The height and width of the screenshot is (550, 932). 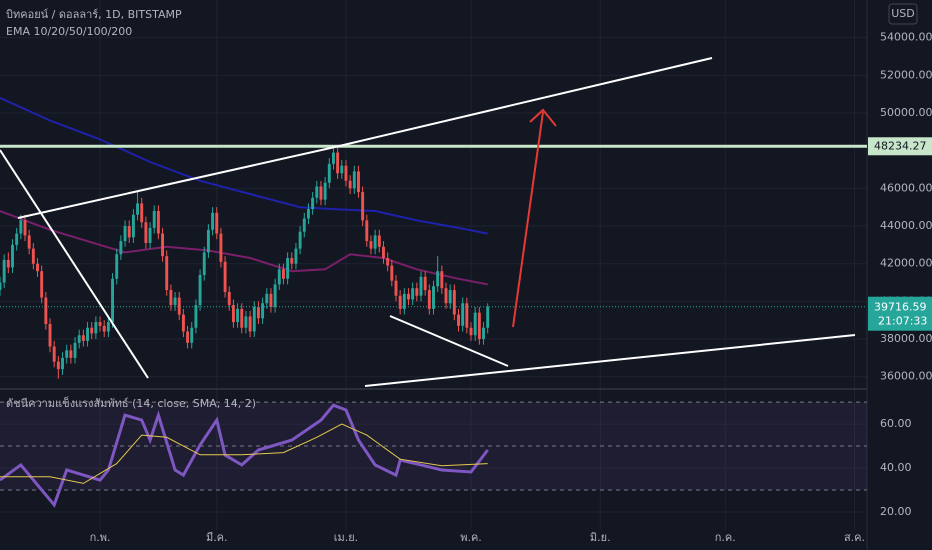 What do you see at coordinates (543, 117) in the screenshot?
I see `arrow-head` at bounding box center [543, 117].